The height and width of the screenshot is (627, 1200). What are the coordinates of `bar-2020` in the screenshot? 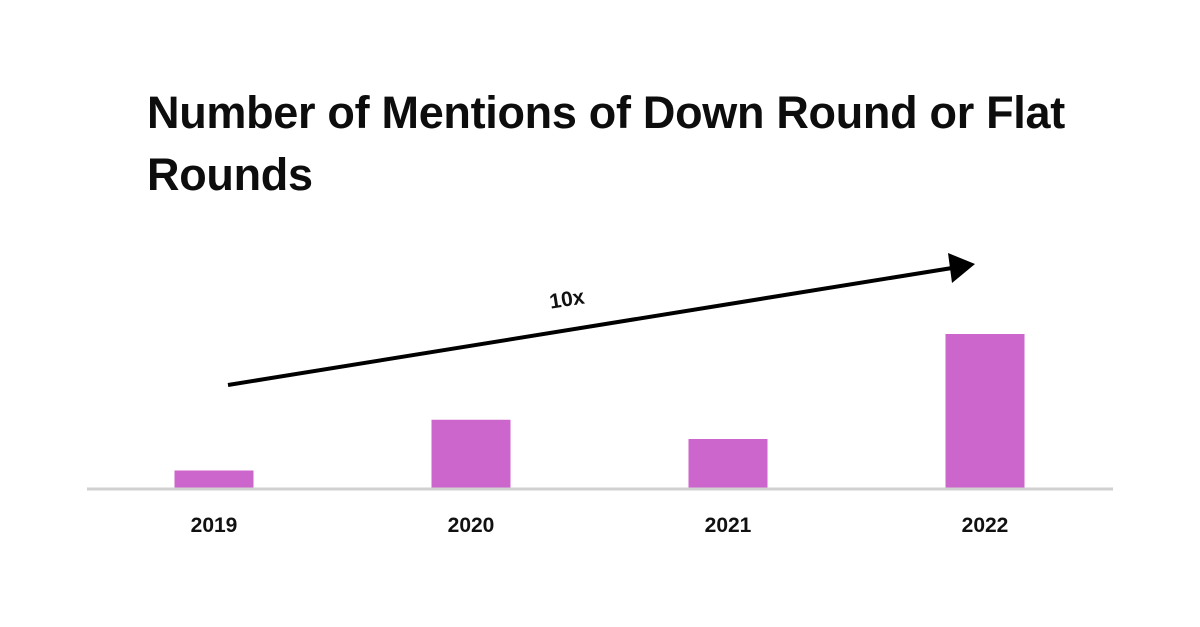 It's located at (471, 453).